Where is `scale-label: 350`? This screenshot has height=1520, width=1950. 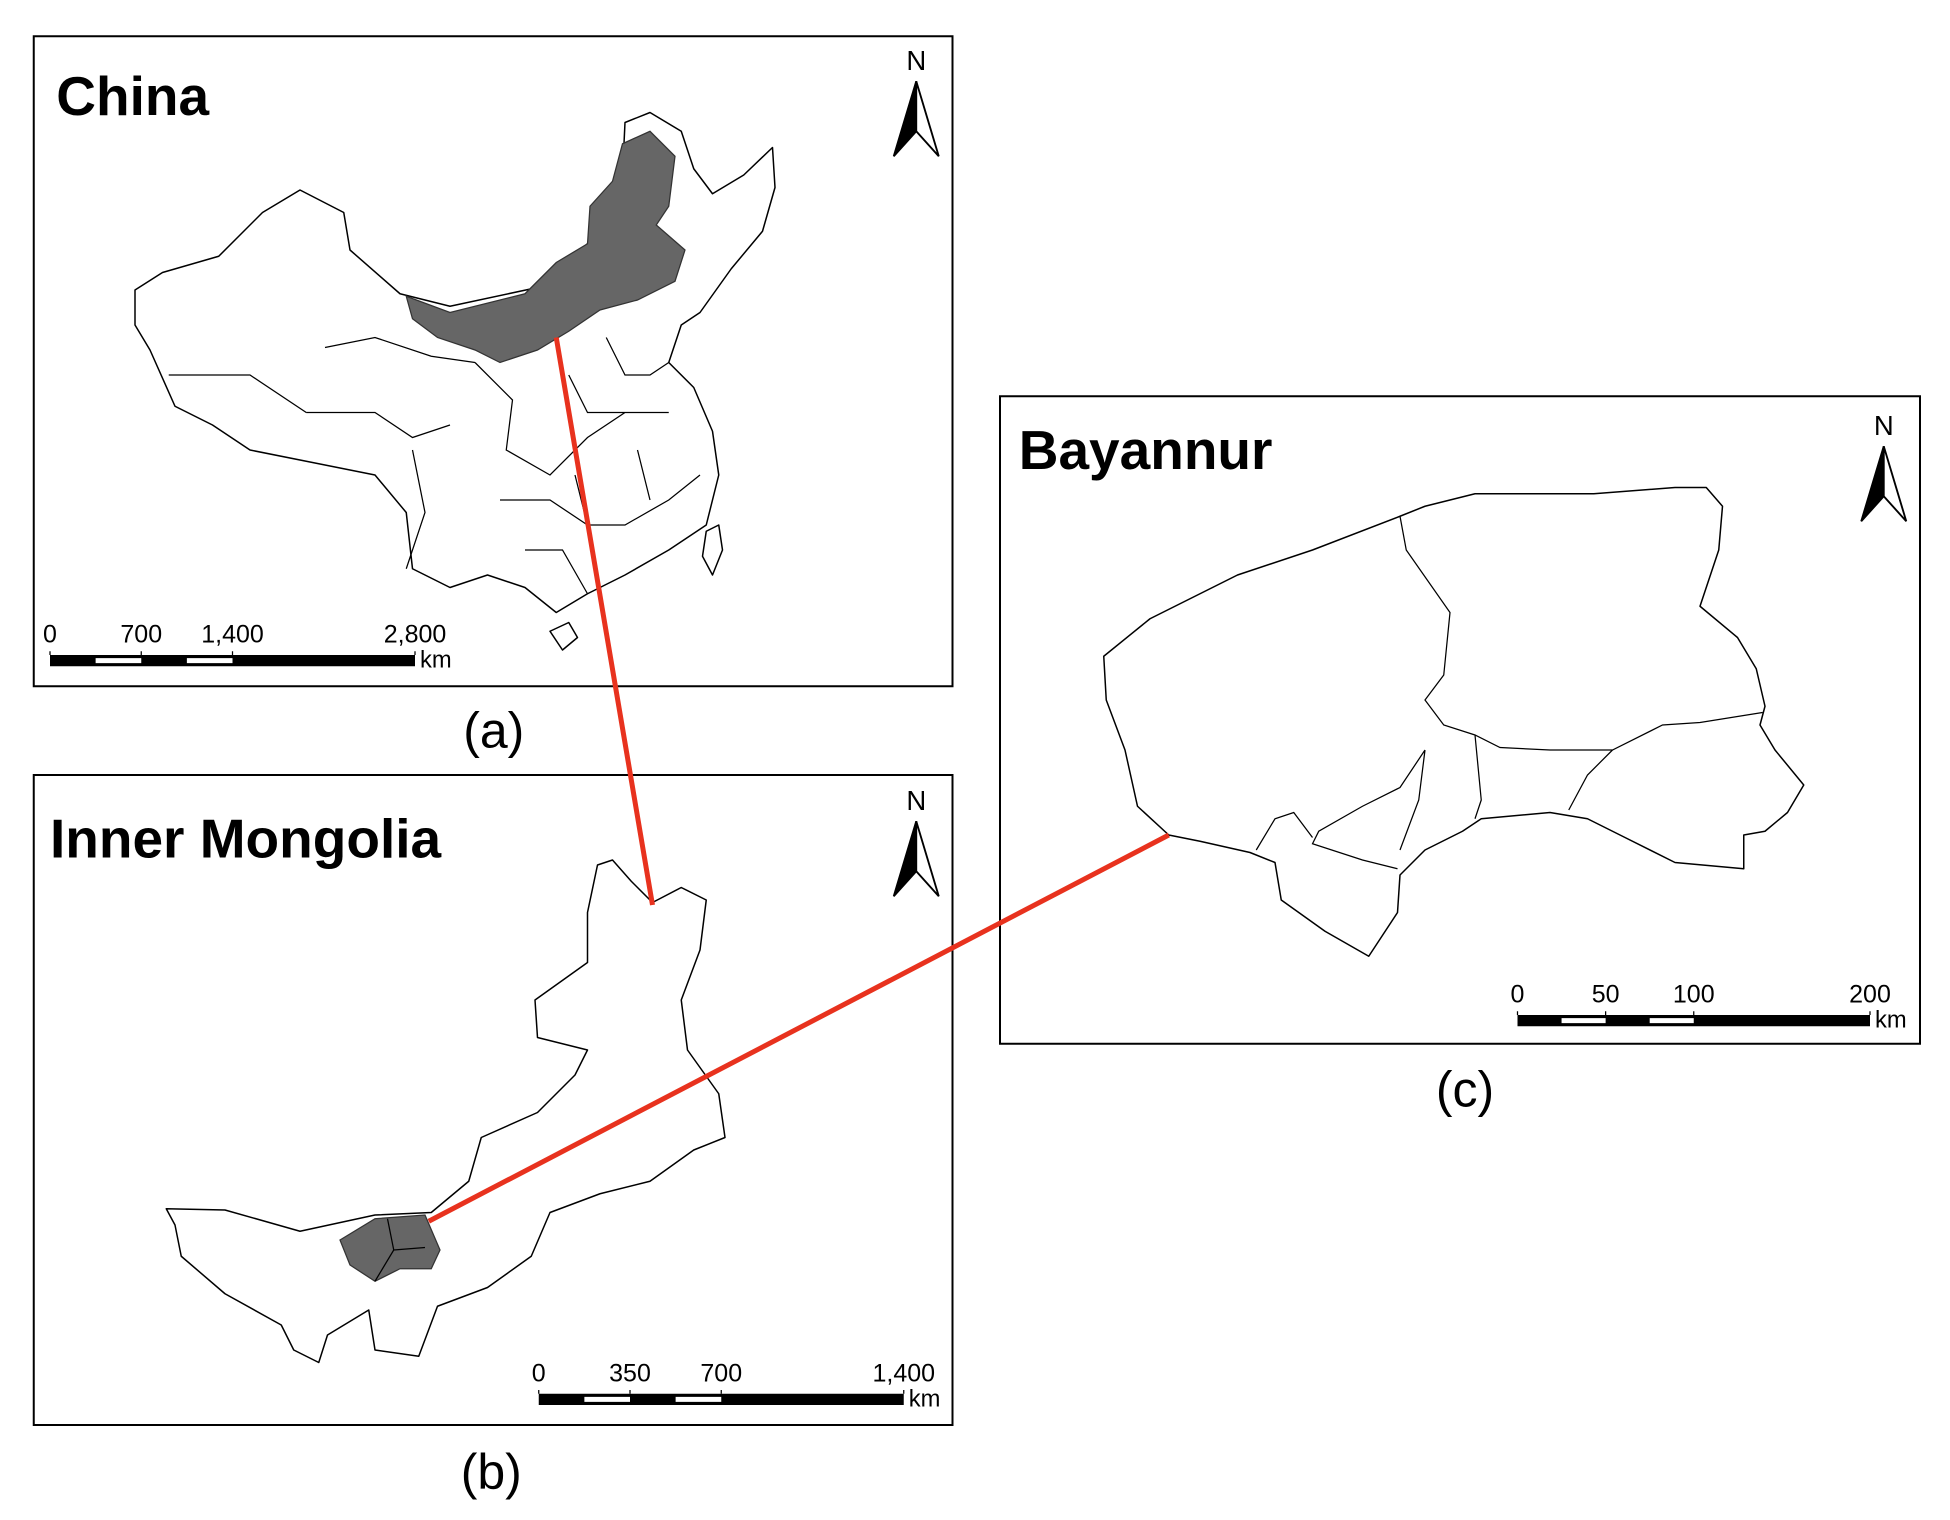
scale-label: 350 is located at coordinates (630, 1373).